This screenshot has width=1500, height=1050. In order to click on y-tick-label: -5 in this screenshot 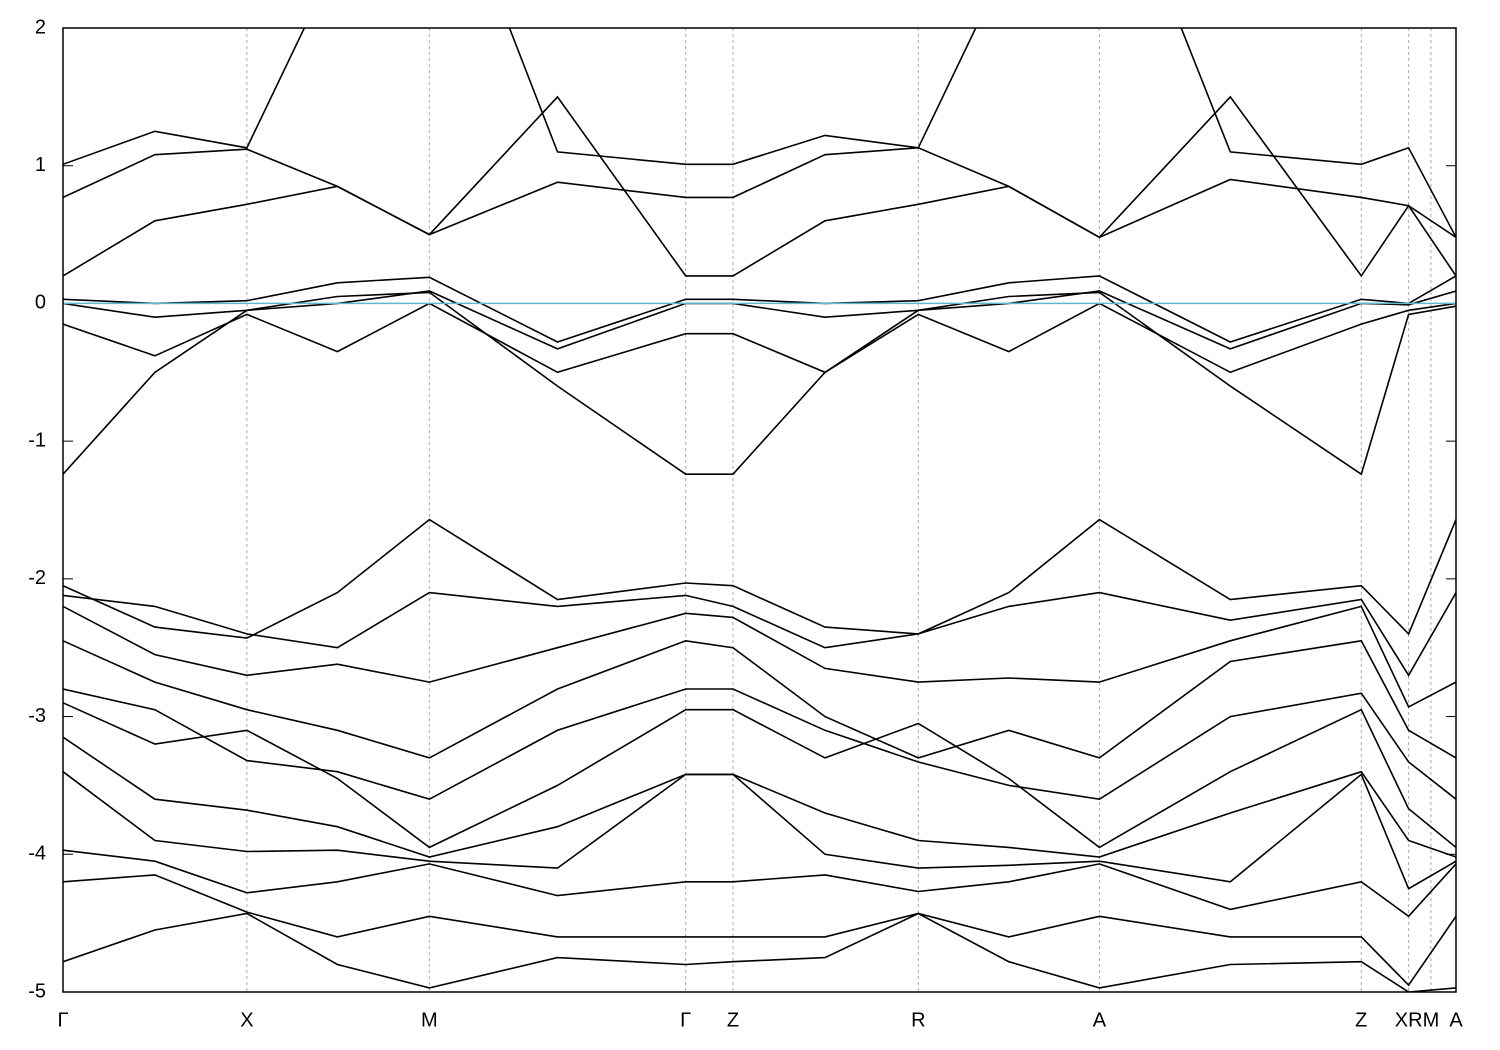, I will do `click(37, 991)`.